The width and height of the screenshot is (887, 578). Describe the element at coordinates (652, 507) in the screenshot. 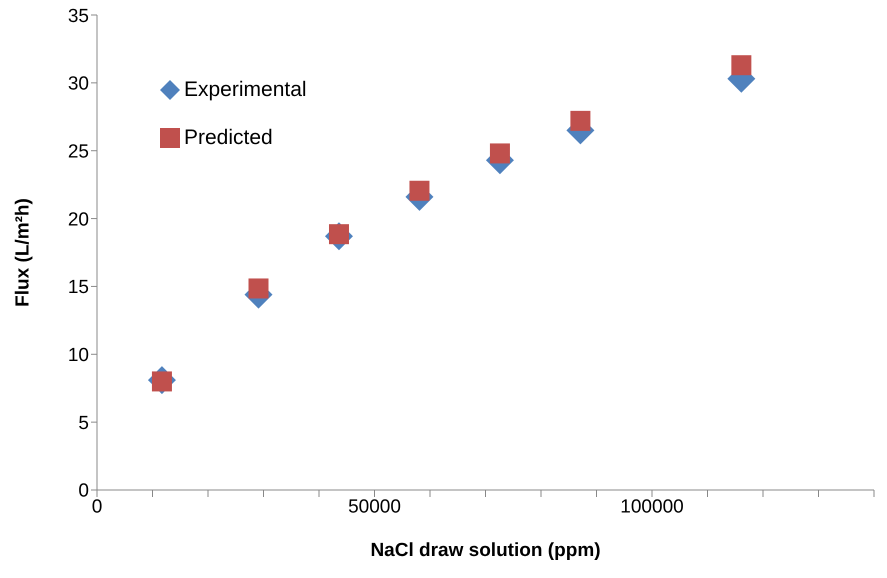

I see `x-tick-label: 100000` at that location.